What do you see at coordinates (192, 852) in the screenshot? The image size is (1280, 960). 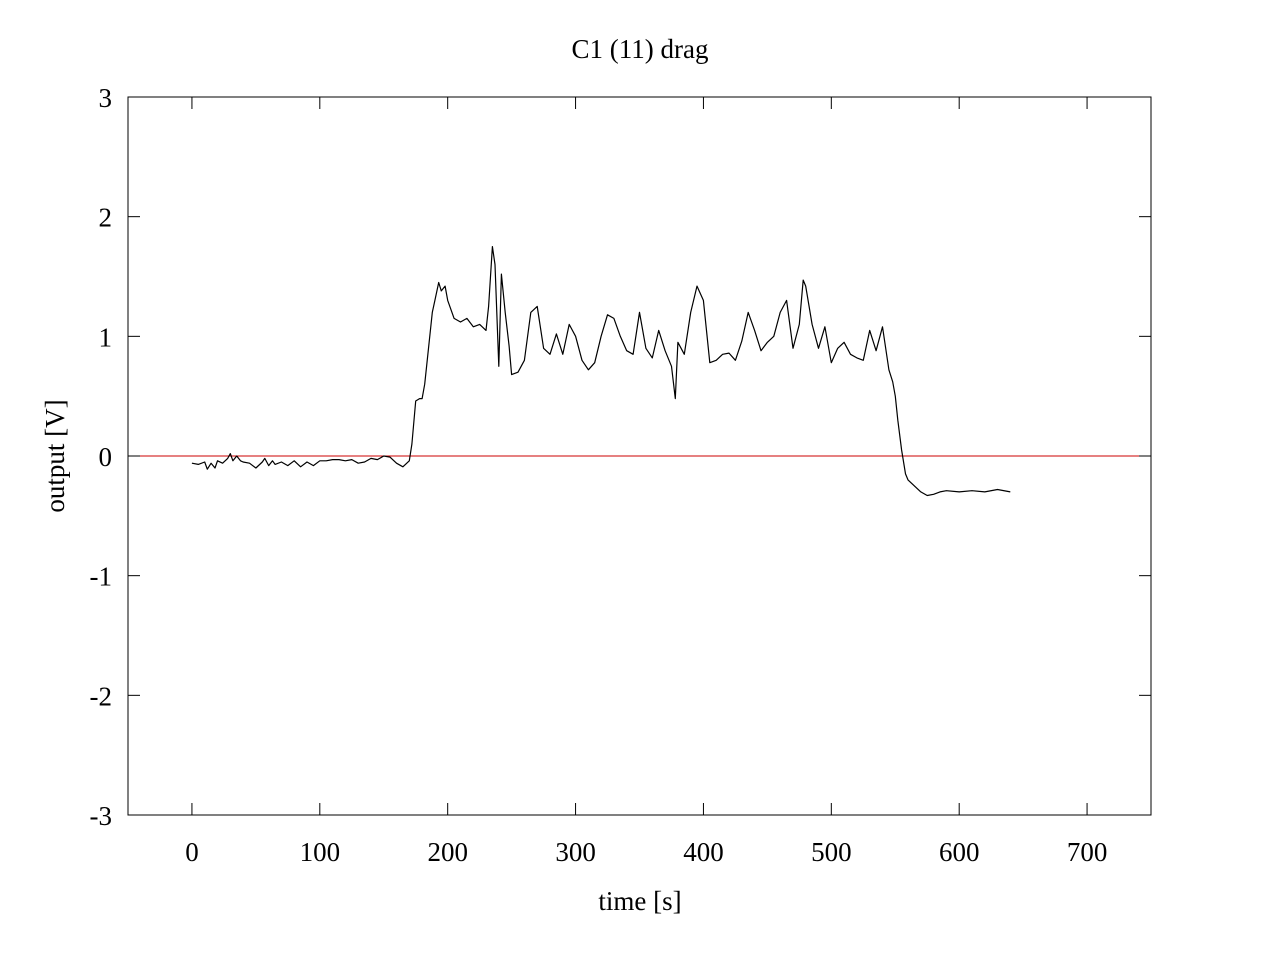 I see `x-tick-label: 0` at bounding box center [192, 852].